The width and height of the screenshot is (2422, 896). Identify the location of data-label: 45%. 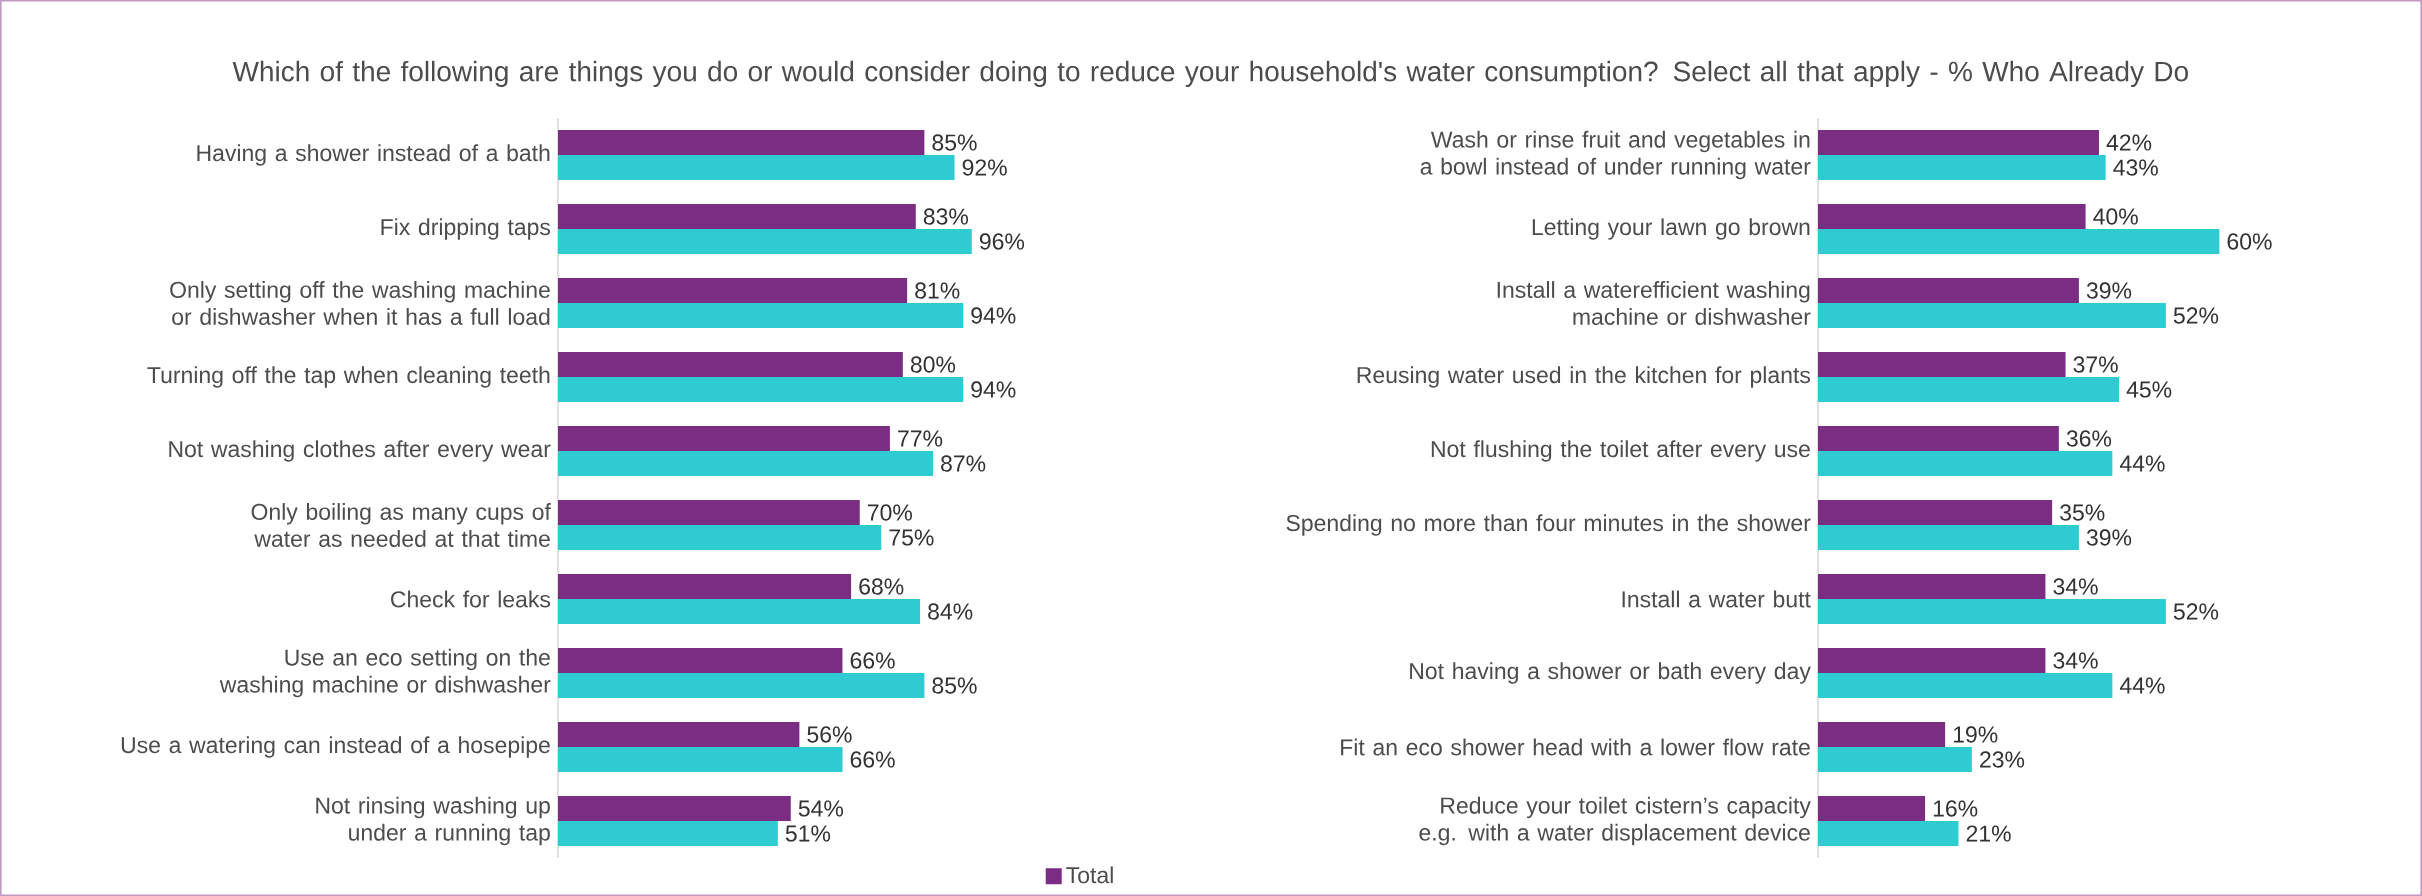
(2149, 389).